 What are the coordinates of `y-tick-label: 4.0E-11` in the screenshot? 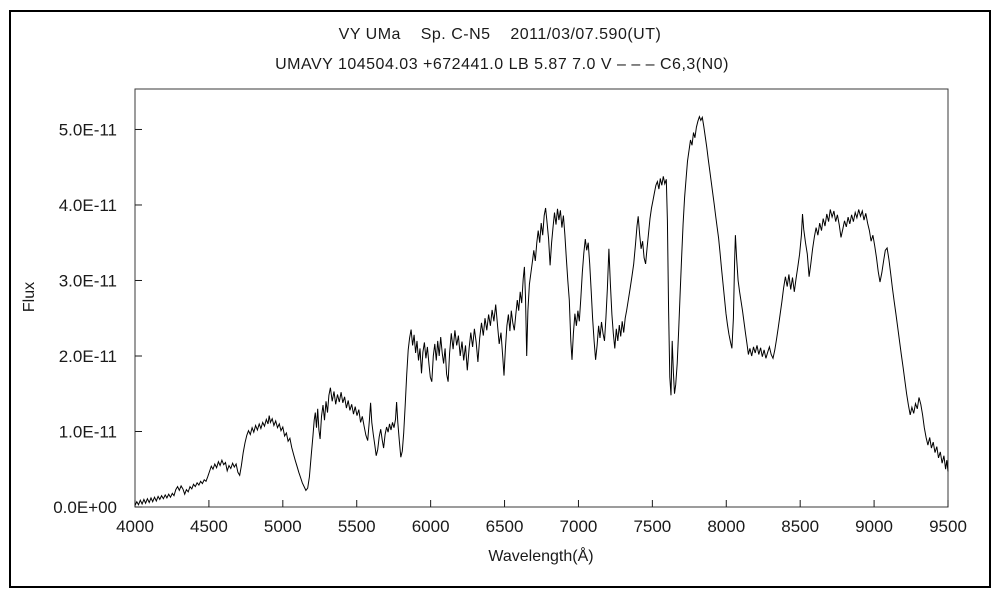 It's located at (88, 205).